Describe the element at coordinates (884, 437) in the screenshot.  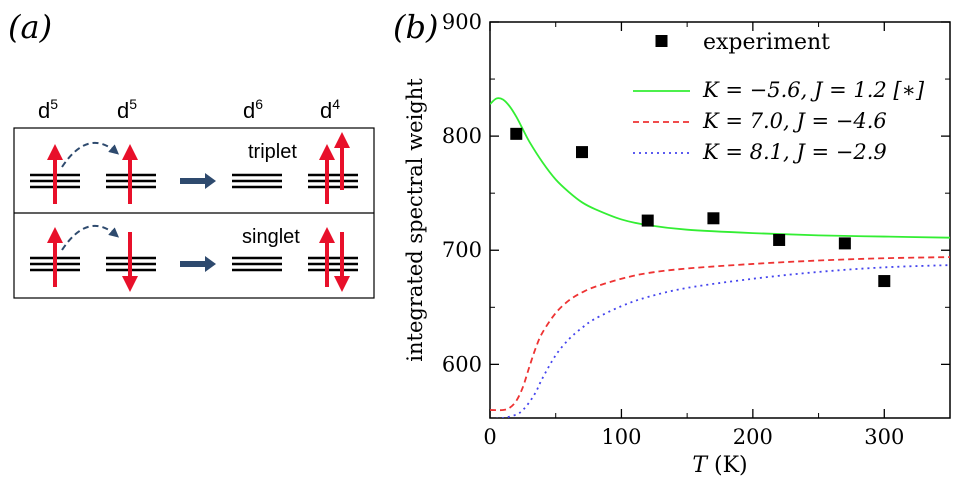
I see `x-tick-label: 300` at that location.